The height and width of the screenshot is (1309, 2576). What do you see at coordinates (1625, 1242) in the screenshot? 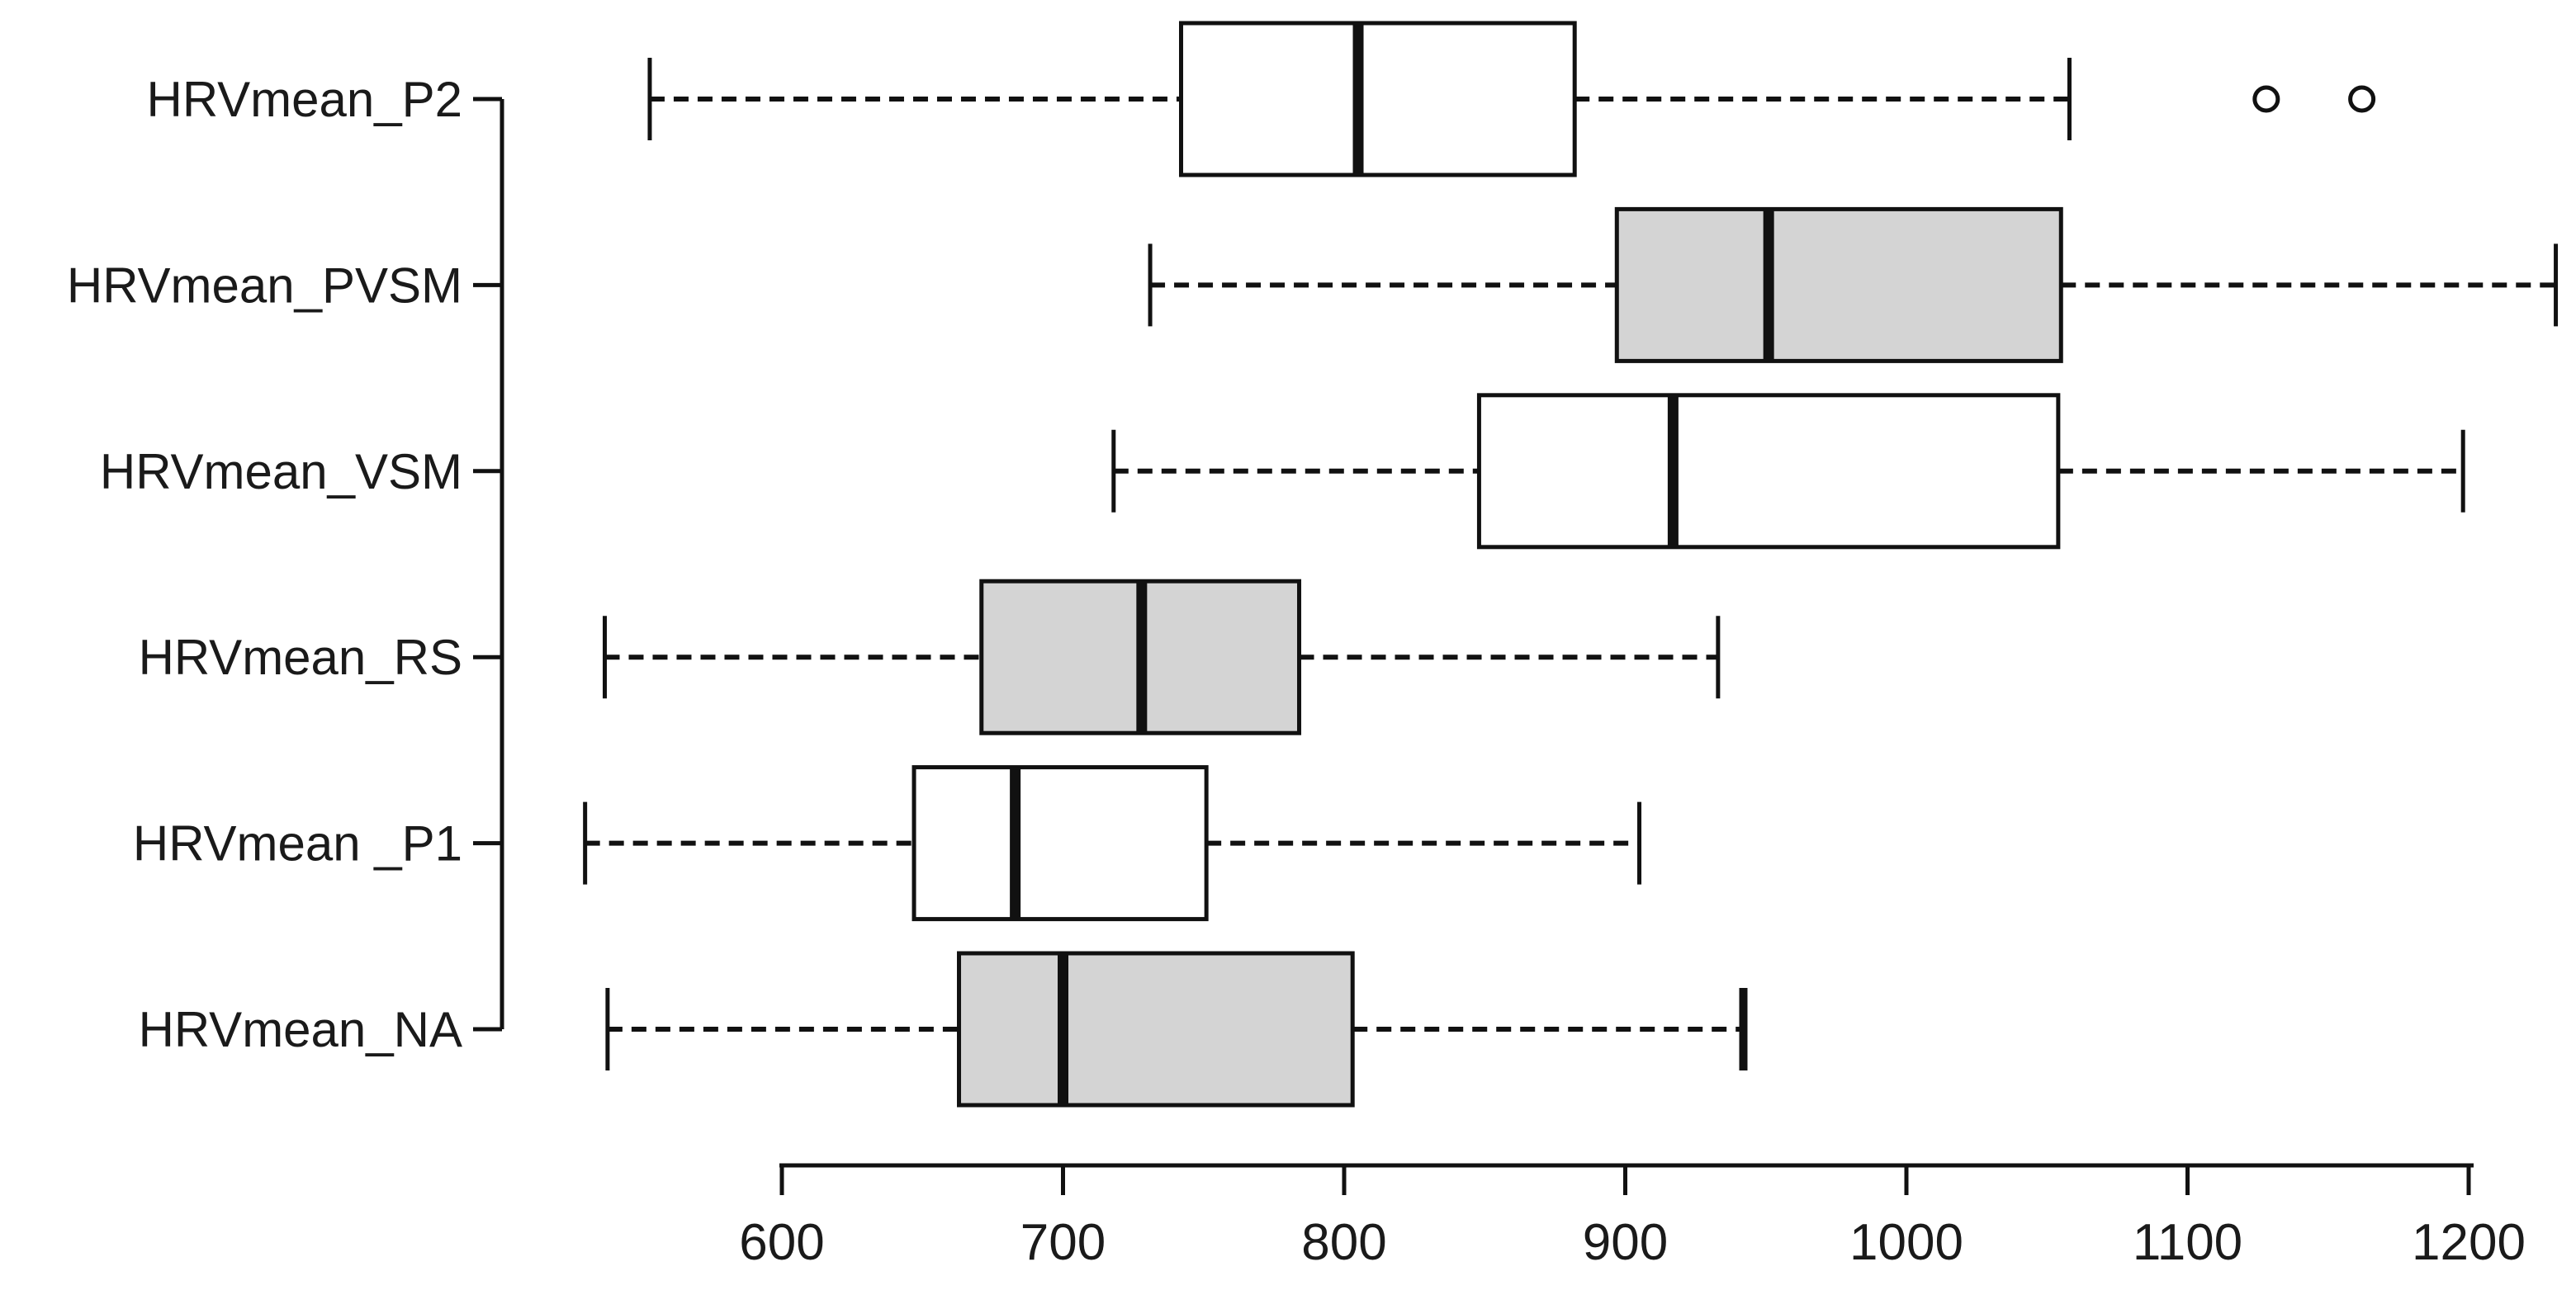
I see `x-tick-label: 900` at bounding box center [1625, 1242].